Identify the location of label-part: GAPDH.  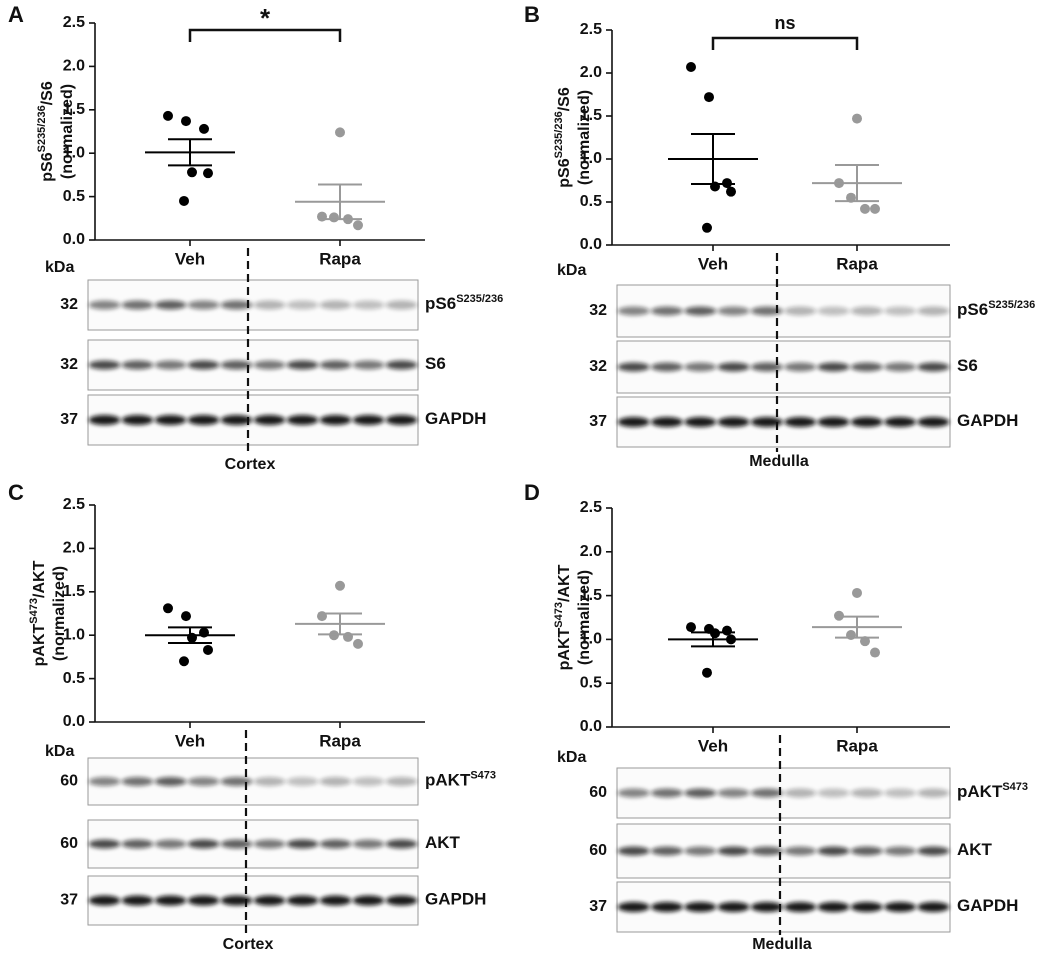
(987, 420).